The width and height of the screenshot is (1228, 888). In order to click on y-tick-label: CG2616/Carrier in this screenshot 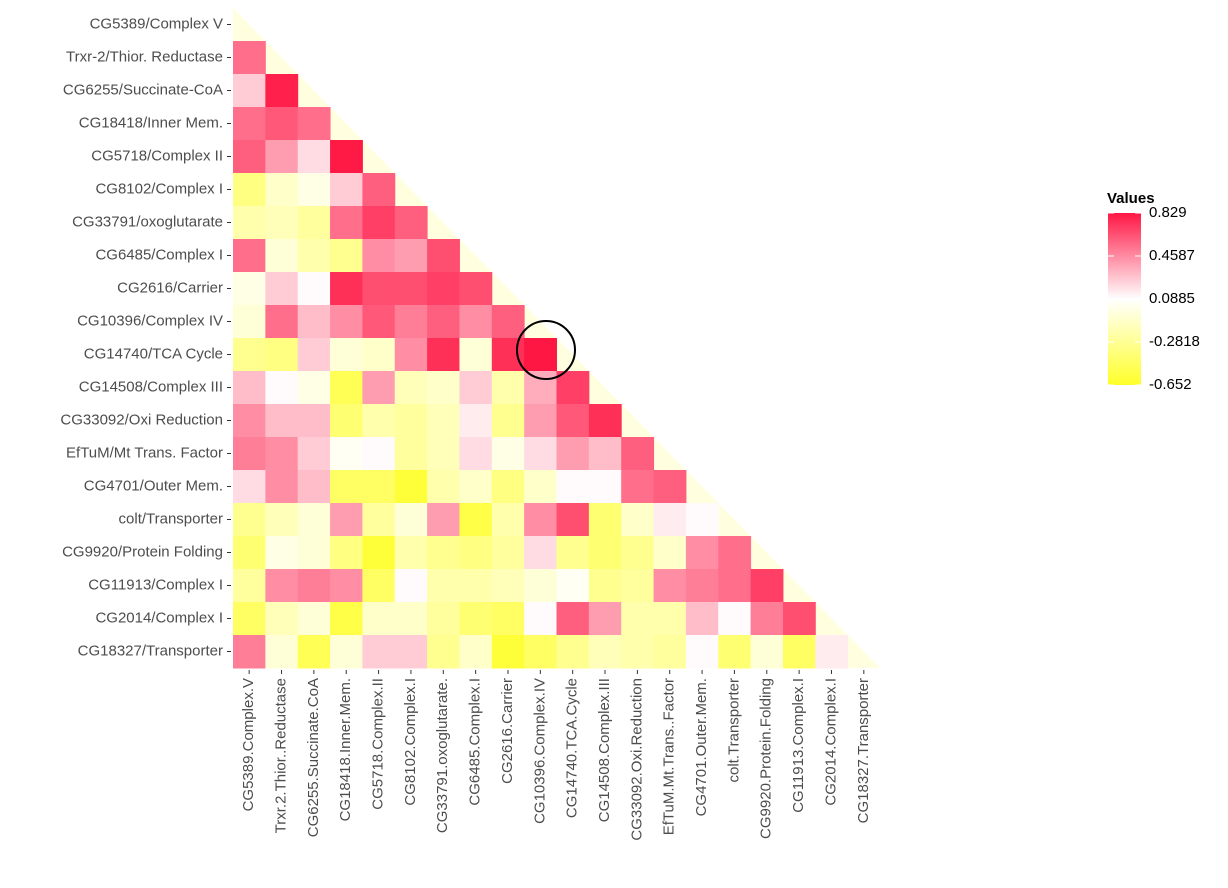, I will do `click(170, 287)`.